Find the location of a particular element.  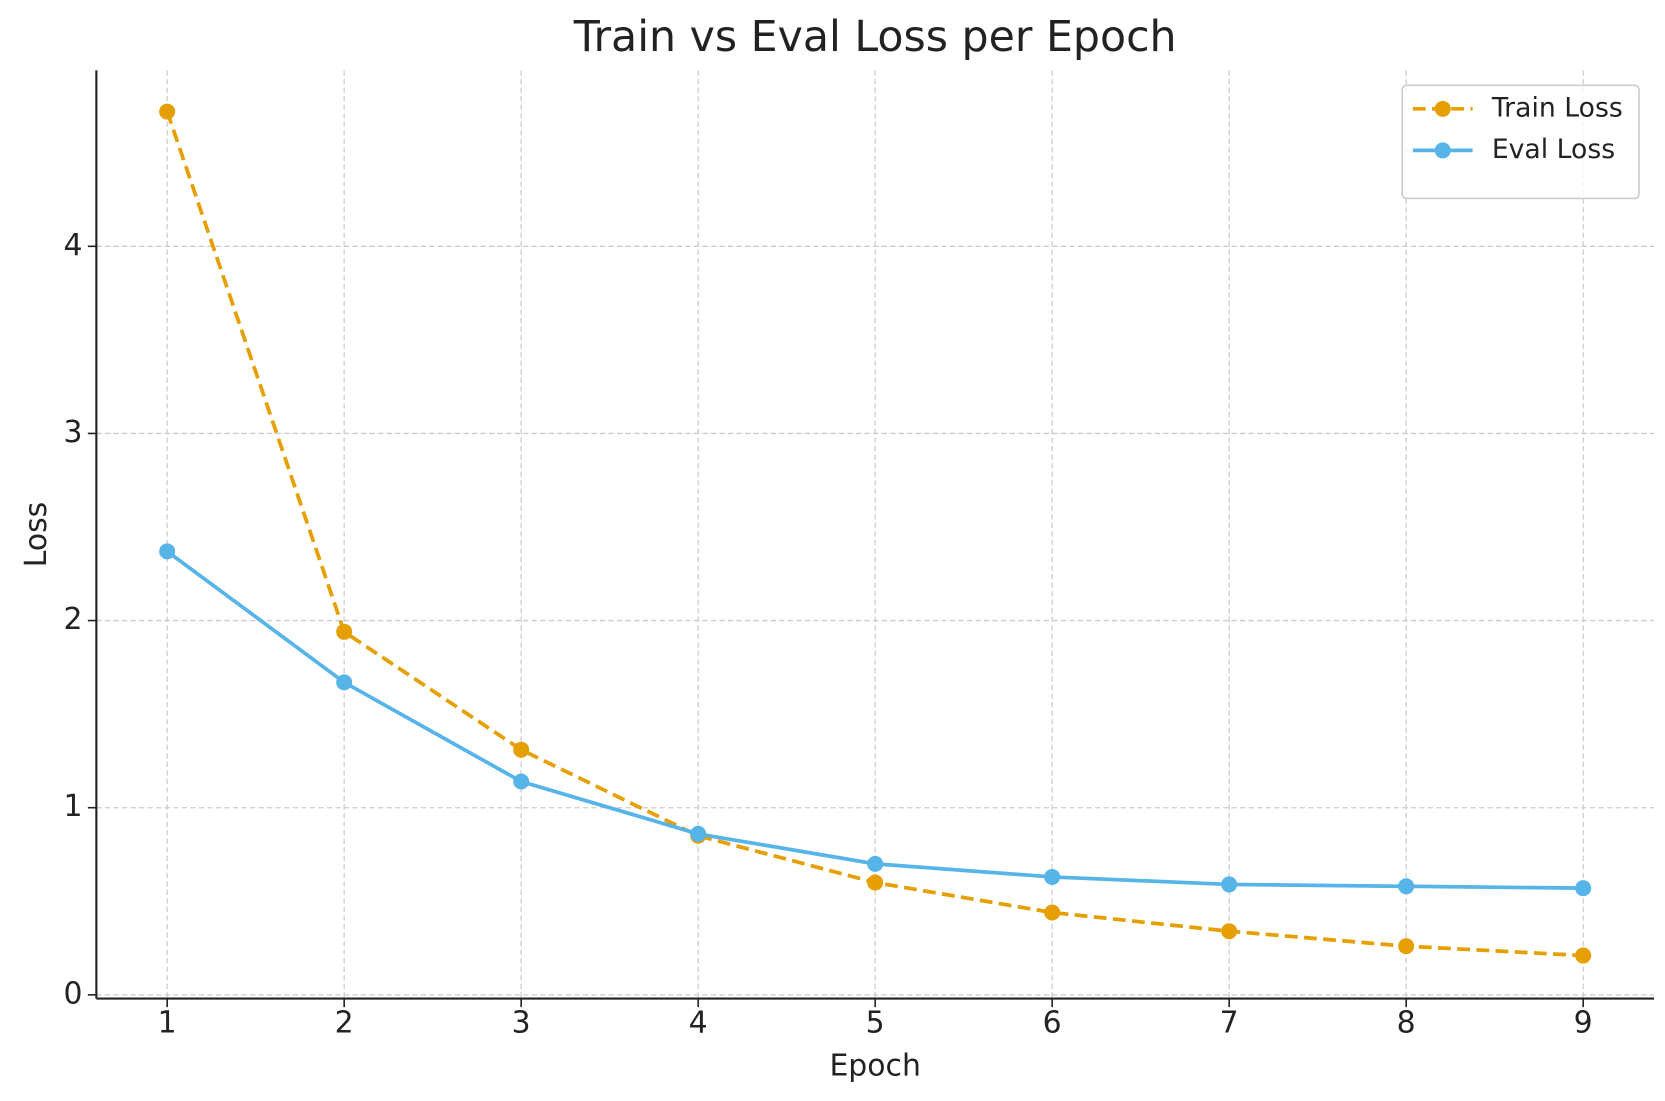

chart-title: Train vs Eval Loss per Epoch is located at coordinates (875, 37).